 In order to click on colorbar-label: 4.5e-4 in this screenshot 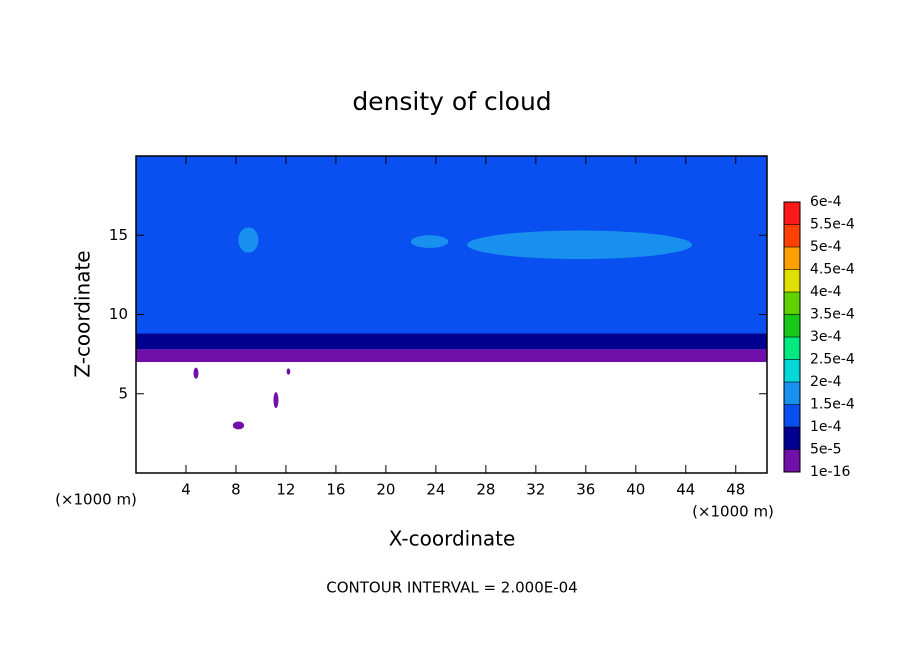, I will do `click(832, 270)`.